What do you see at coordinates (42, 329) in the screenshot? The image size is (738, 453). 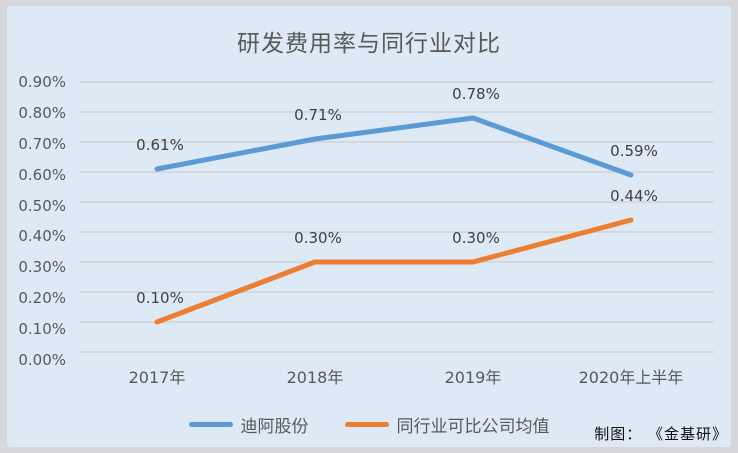 I see `y-tick-label: 0.10%` at bounding box center [42, 329].